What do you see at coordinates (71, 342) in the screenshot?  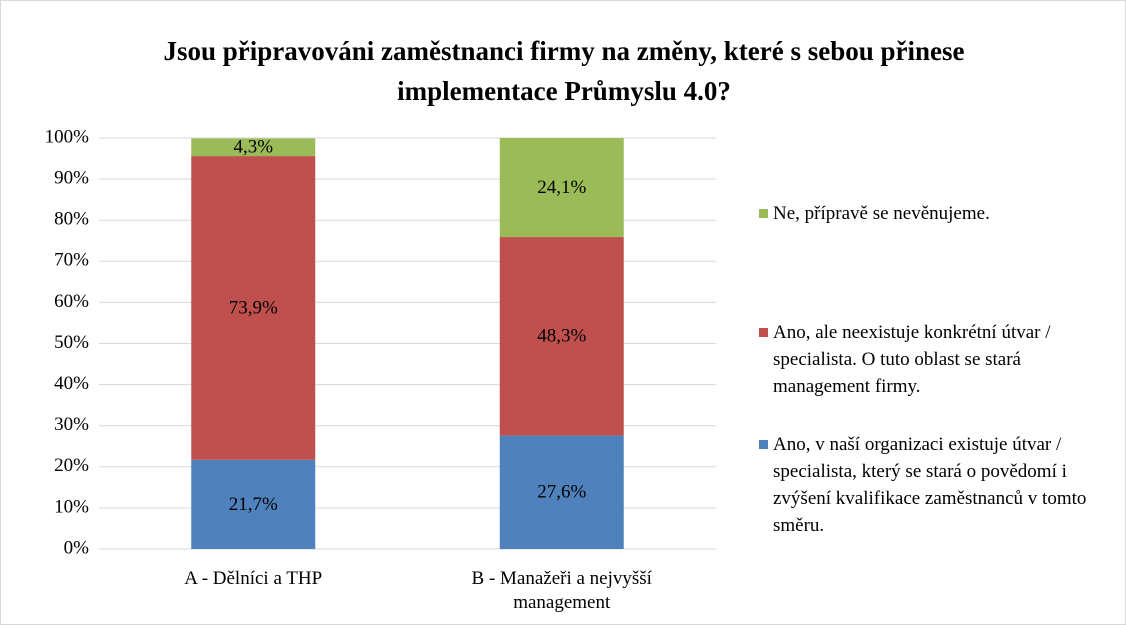 I see `y-tick-label: 50%` at bounding box center [71, 342].